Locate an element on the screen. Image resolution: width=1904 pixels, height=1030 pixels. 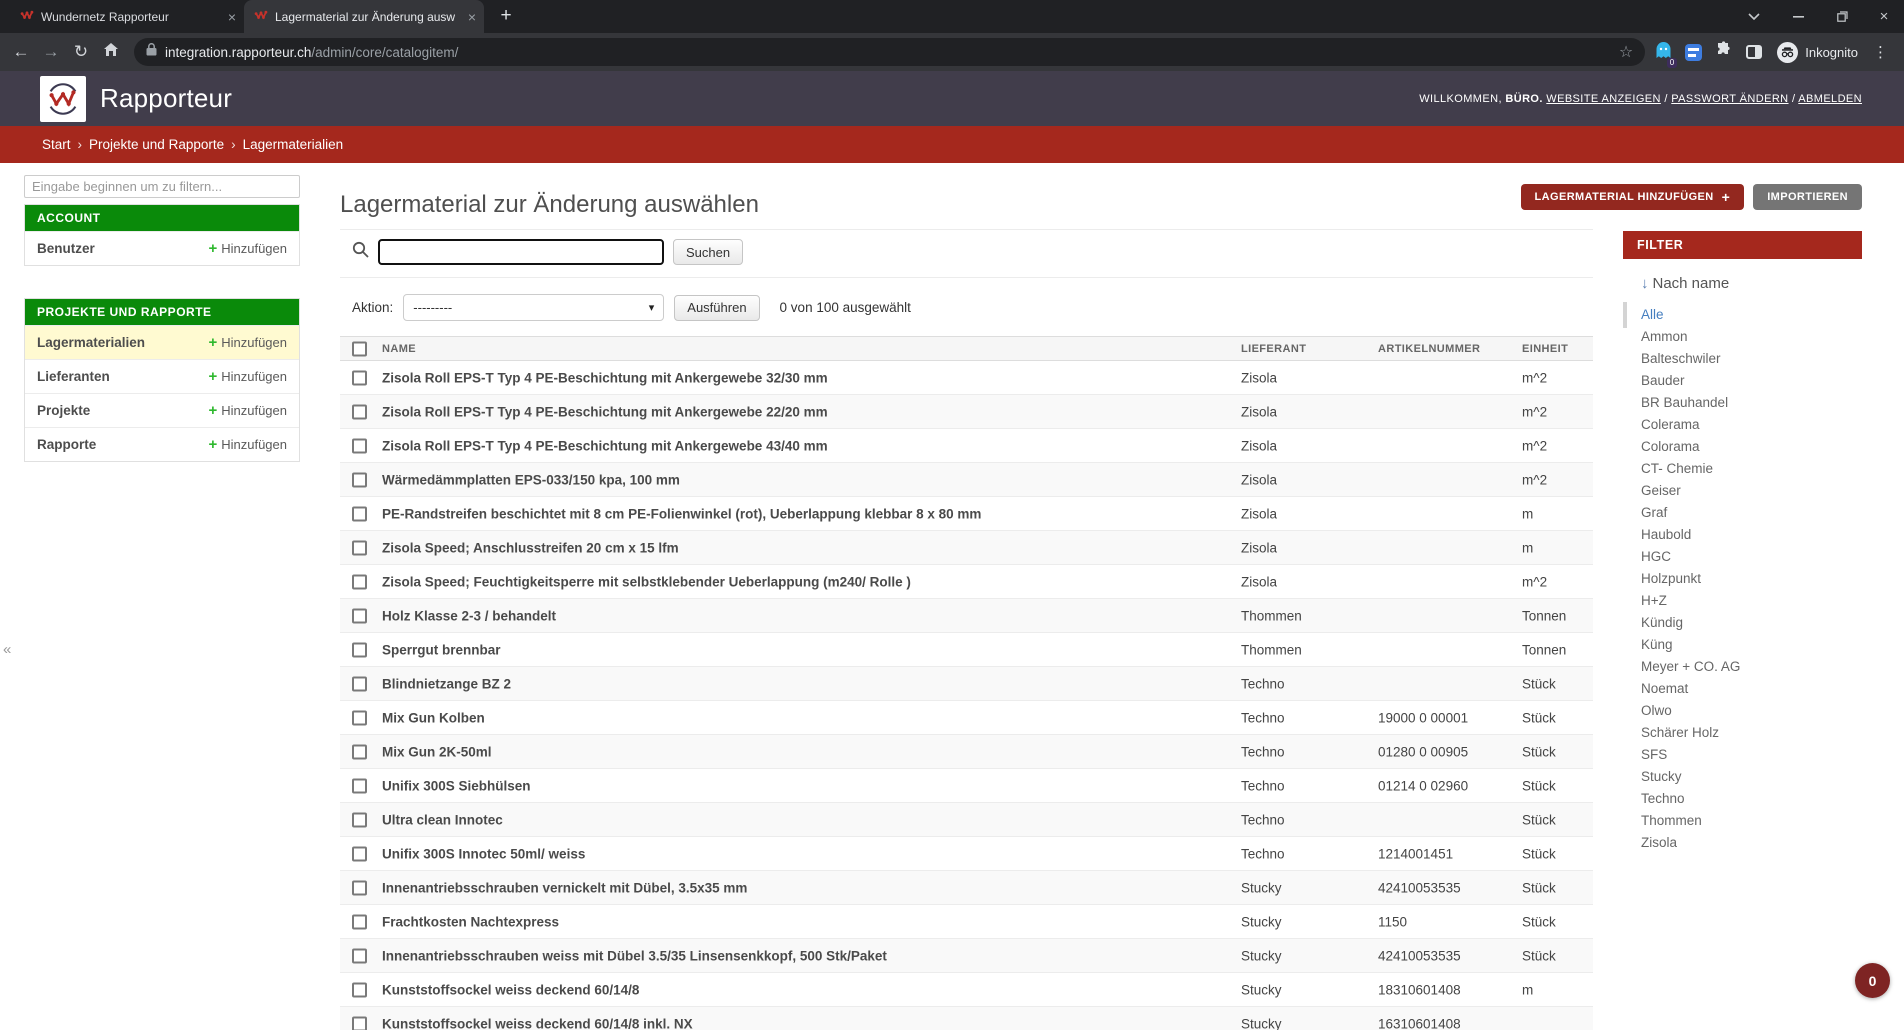
sidebar-item-lieferanten: Lieferanten + Hinzufügen is located at coordinates (162, 376).